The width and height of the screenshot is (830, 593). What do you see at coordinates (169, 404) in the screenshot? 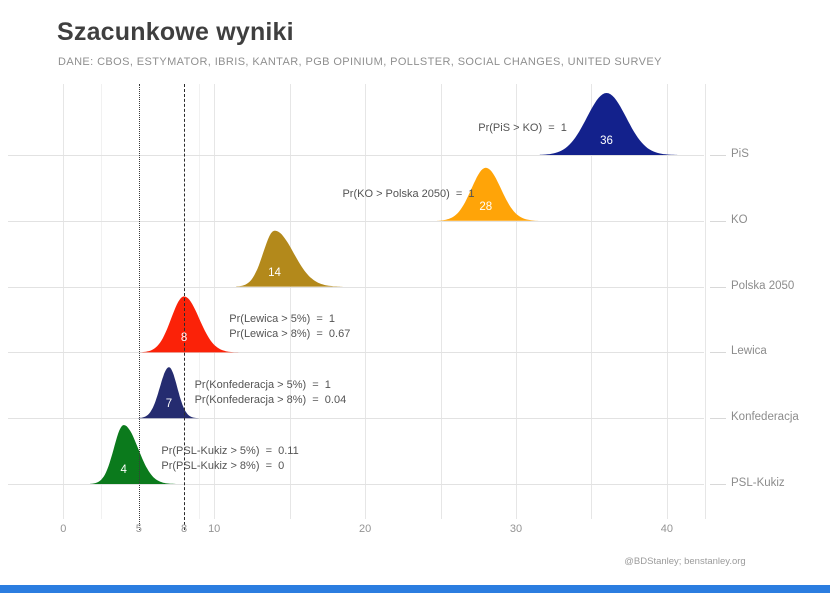
I see `value-label: 7` at bounding box center [169, 404].